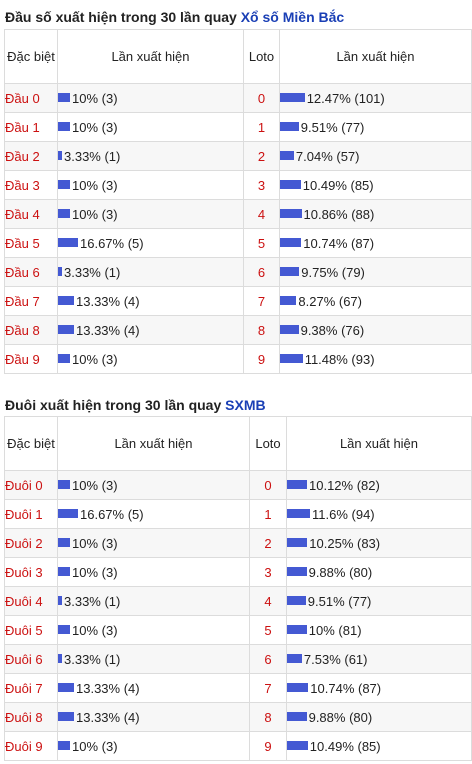  I want to click on loto-frequency-value: 7.04% (57), so click(327, 157).